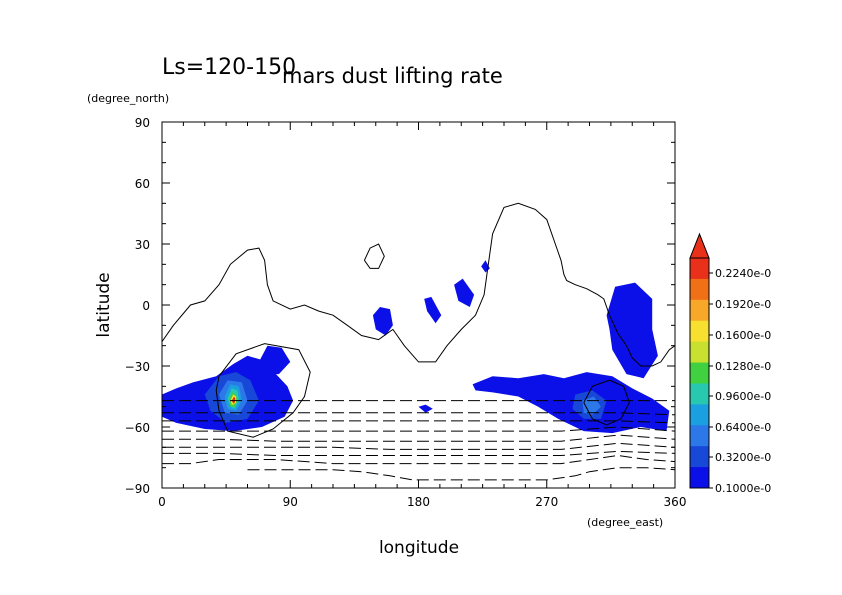 The height and width of the screenshot is (595, 842). What do you see at coordinates (675, 502) in the screenshot?
I see `x-tick-label: 360` at bounding box center [675, 502].